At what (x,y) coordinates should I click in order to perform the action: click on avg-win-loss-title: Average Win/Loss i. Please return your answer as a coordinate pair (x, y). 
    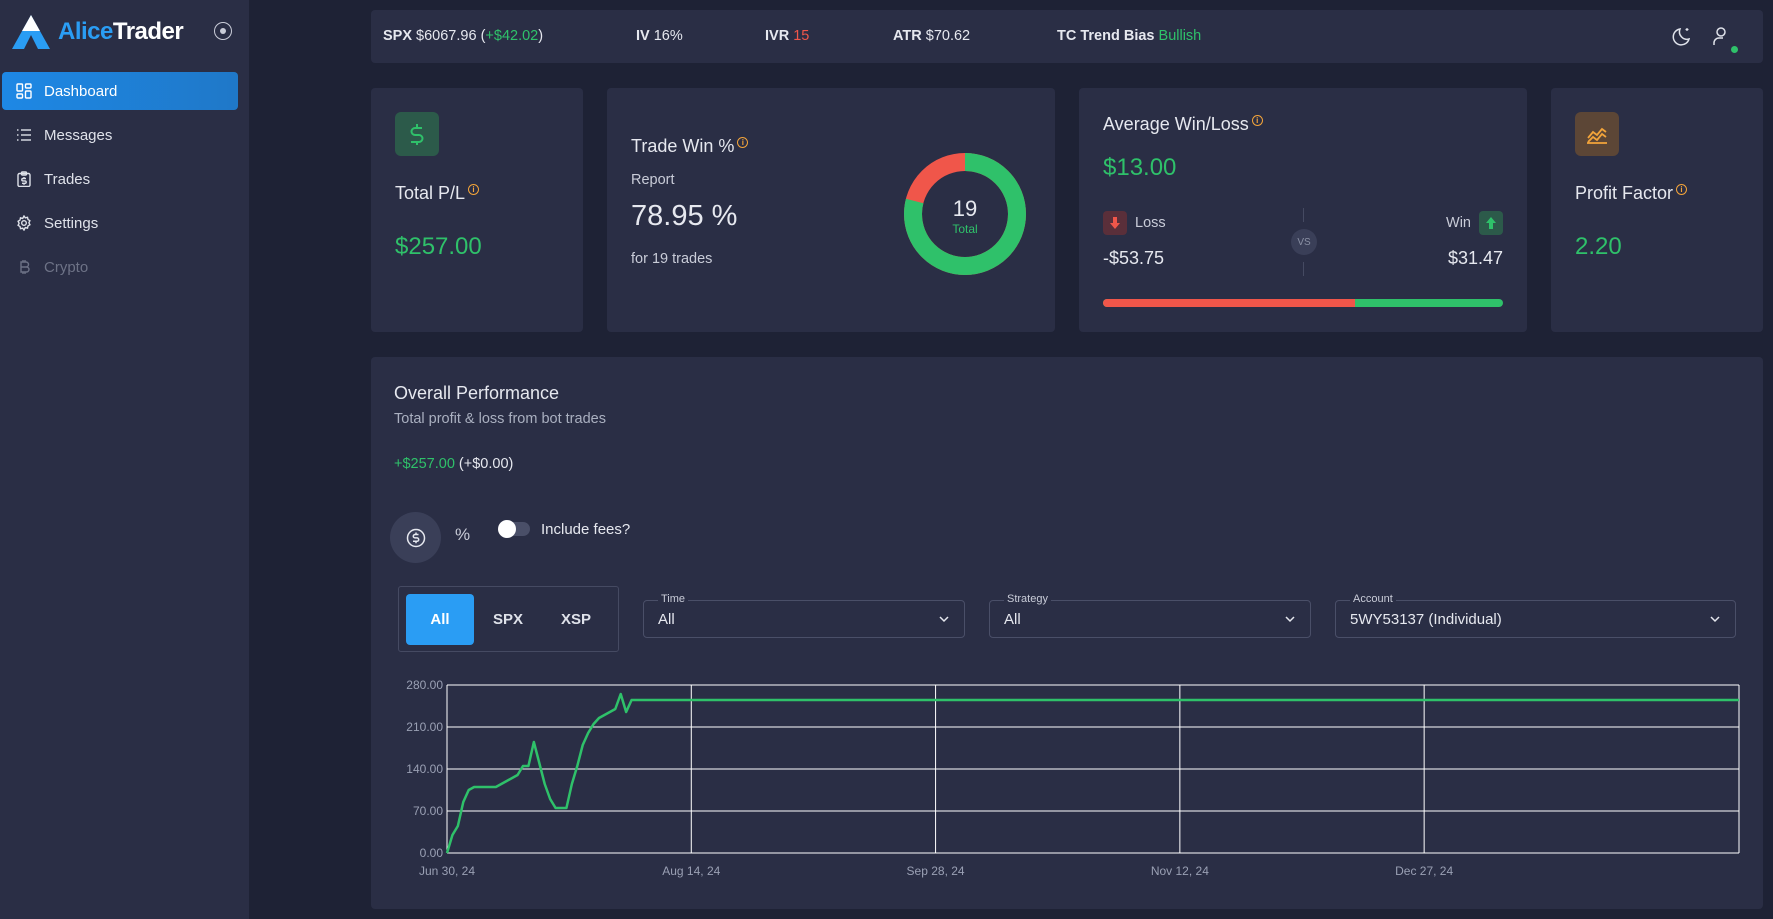
    Looking at the image, I should click on (1183, 124).